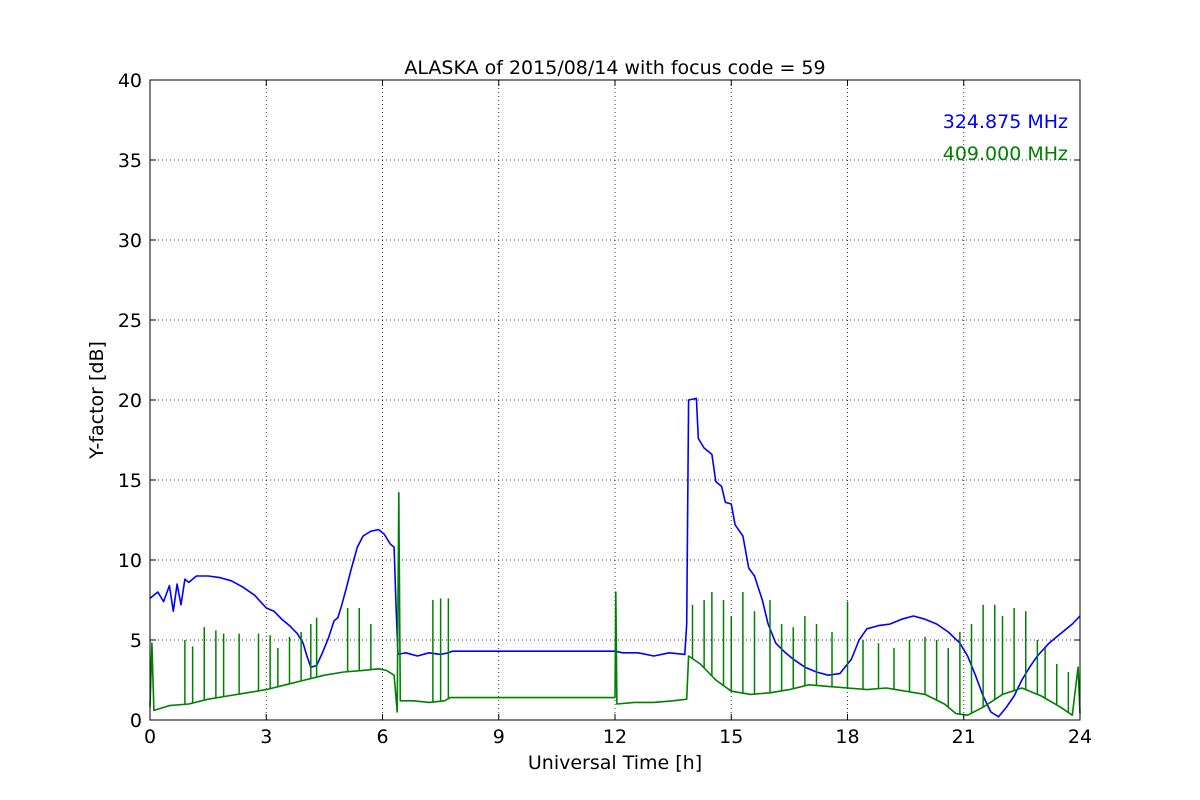  Describe the element at coordinates (130, 241) in the screenshot. I see `y-tick-label: 30` at that location.